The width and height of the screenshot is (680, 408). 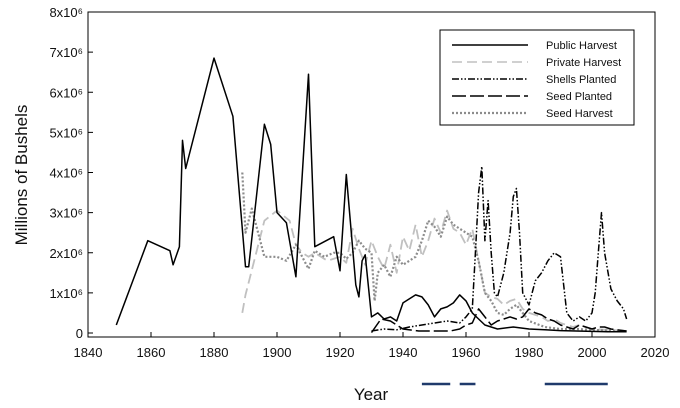 I want to click on y-tick-label: 7x10⁶, so click(x=66, y=52).